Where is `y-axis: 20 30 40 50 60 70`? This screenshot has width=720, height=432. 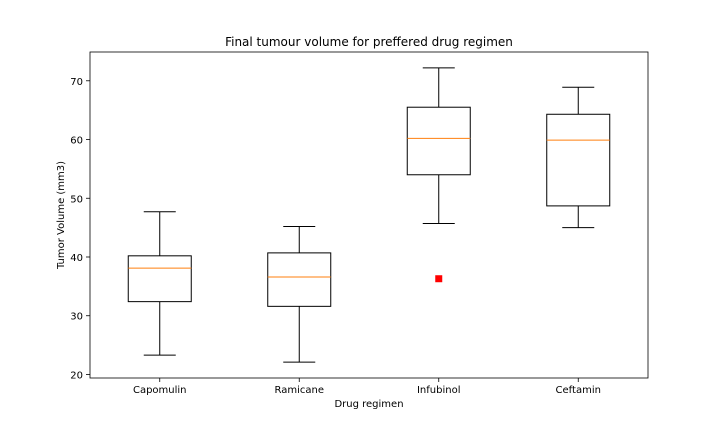
y-axis: 20 30 40 50 60 70 is located at coordinates (80, 229).